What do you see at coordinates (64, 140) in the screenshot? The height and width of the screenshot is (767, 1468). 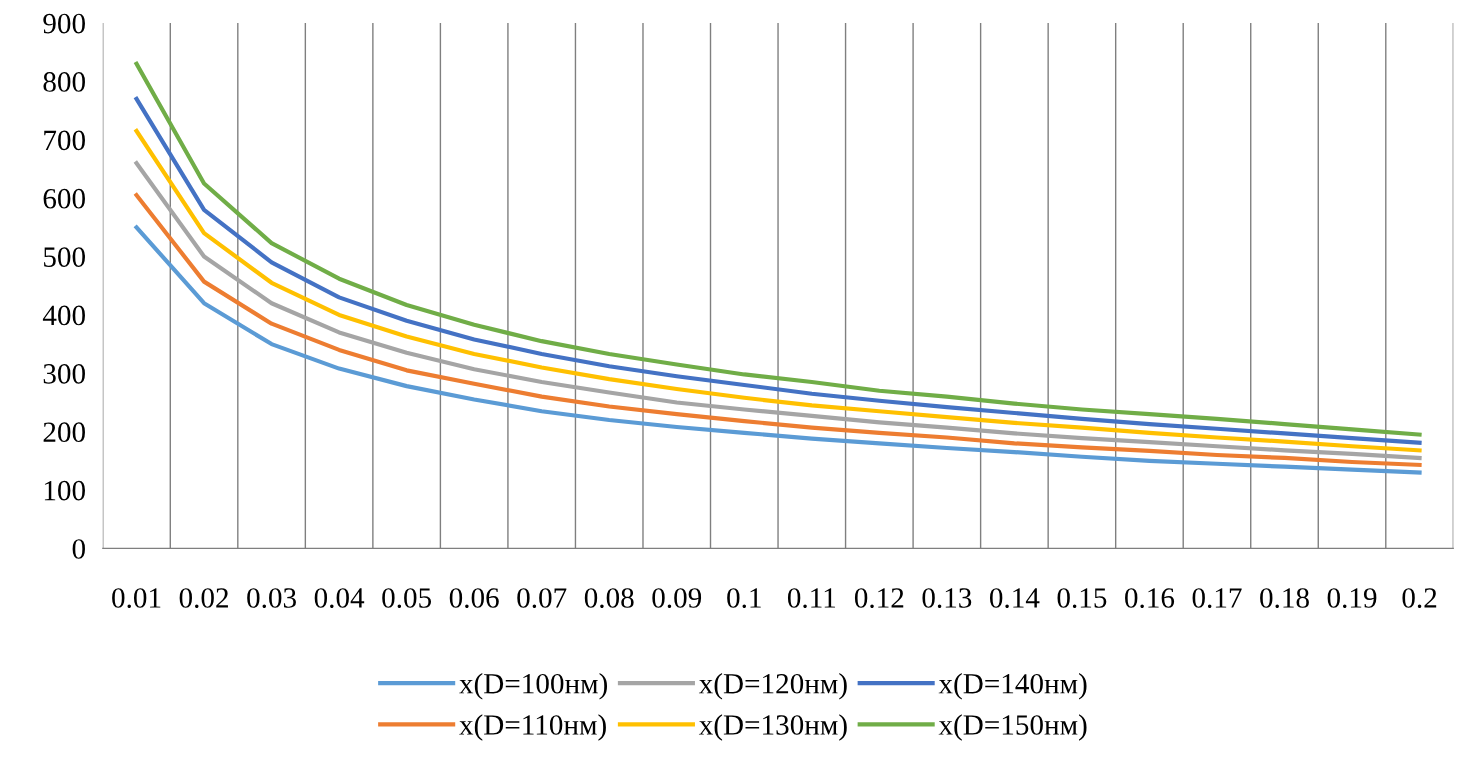 I see `y-tick-label: 700` at bounding box center [64, 140].